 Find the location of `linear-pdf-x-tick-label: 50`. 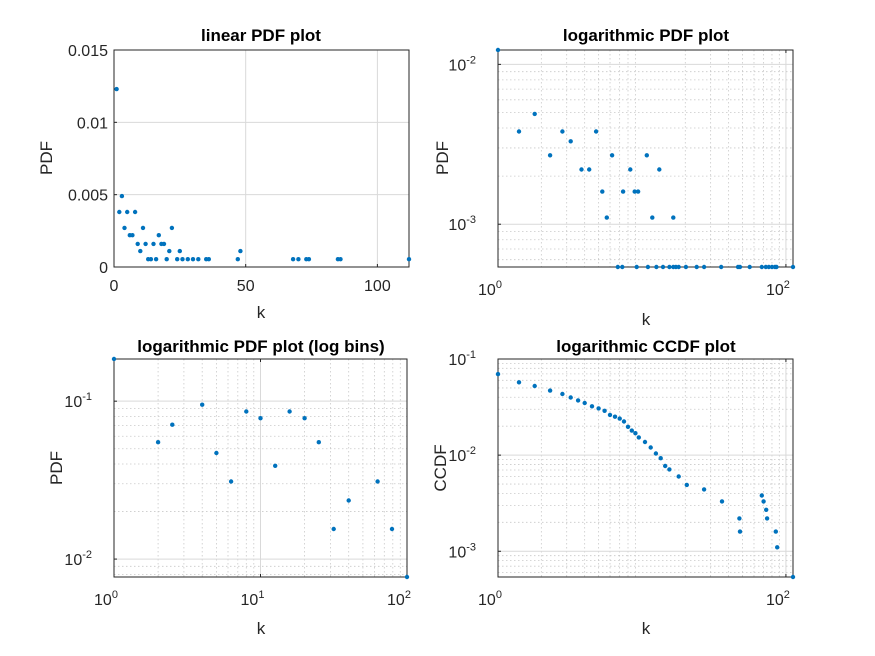

linear-pdf-x-tick-label: 50 is located at coordinates (246, 286).